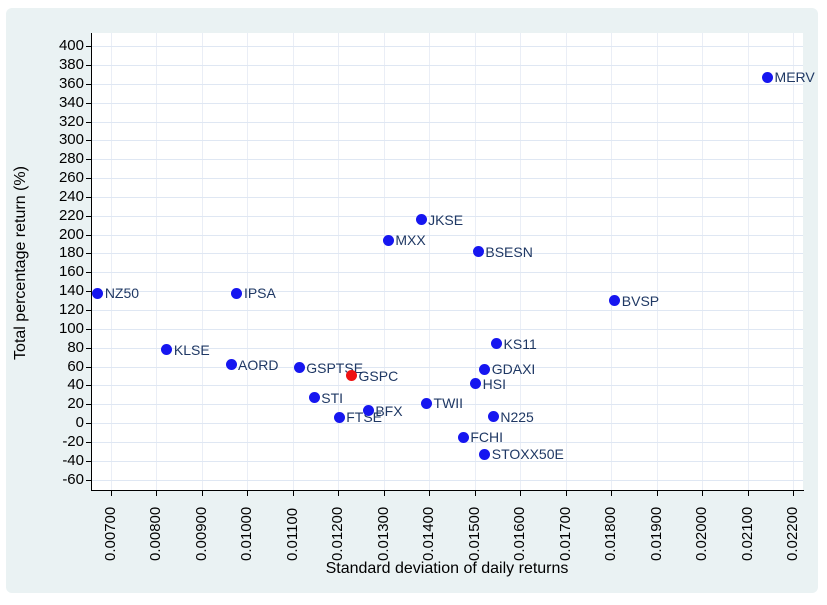 The height and width of the screenshot is (605, 827). What do you see at coordinates (383, 533) in the screenshot?
I see `x-tick-label: 0.01300` at bounding box center [383, 533].